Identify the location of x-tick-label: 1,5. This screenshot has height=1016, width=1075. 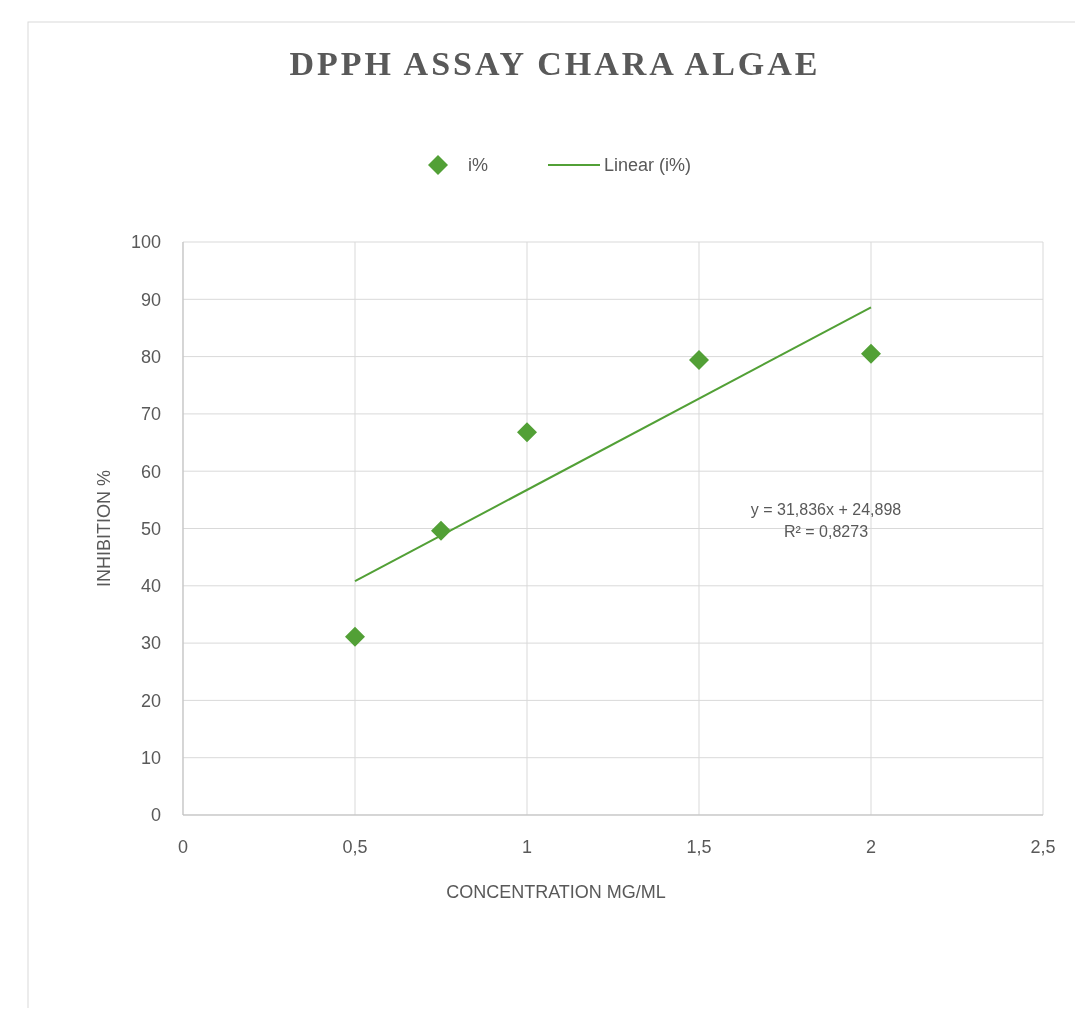
(699, 847).